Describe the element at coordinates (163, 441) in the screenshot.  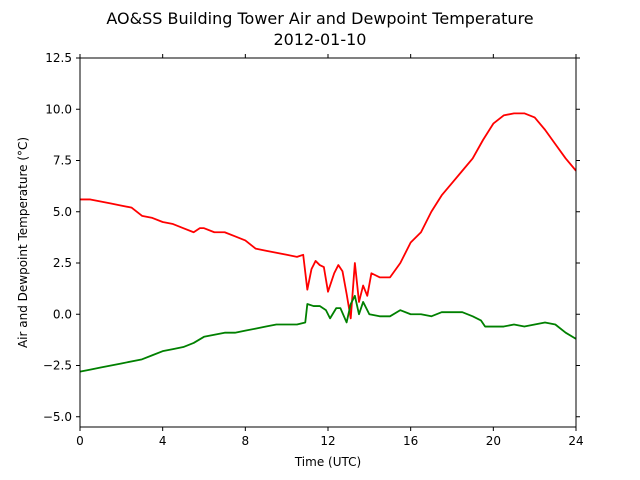
I see `x-tick-label: 4` at that location.